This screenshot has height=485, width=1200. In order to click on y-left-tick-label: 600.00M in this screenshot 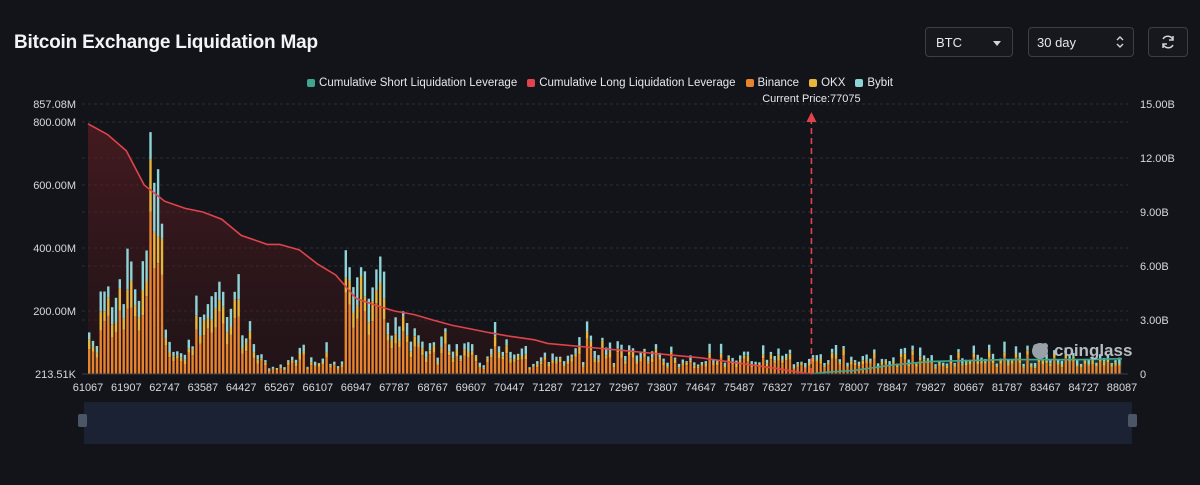, I will do `click(54, 186)`.